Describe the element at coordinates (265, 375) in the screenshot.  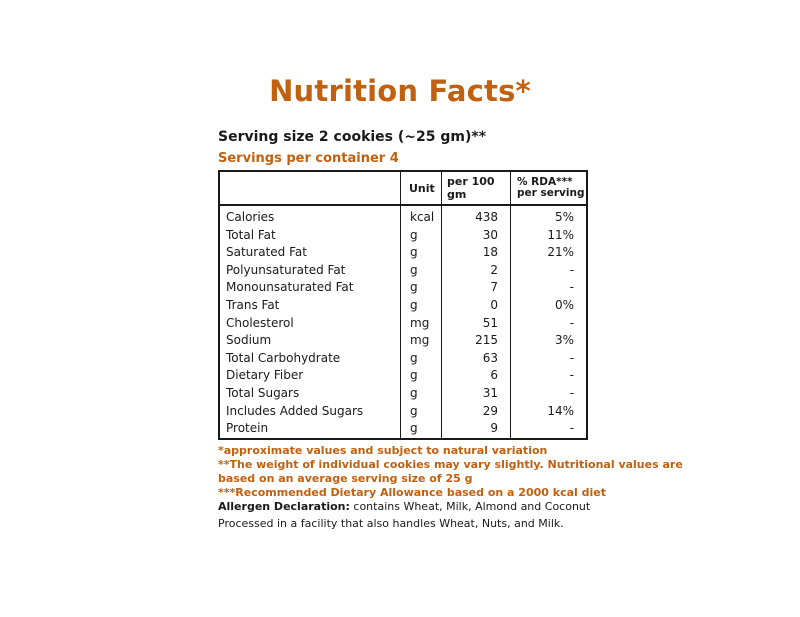
I see `nutrient-name: Dietary Fiber` at that location.